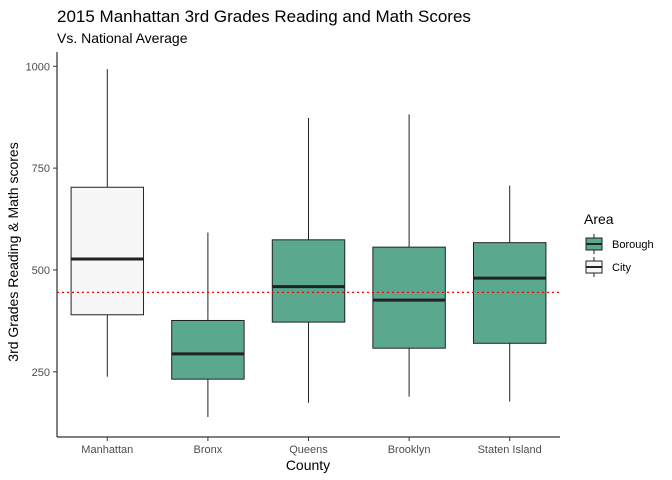  I want to click on y-tick-label: 500, so click(41, 271).